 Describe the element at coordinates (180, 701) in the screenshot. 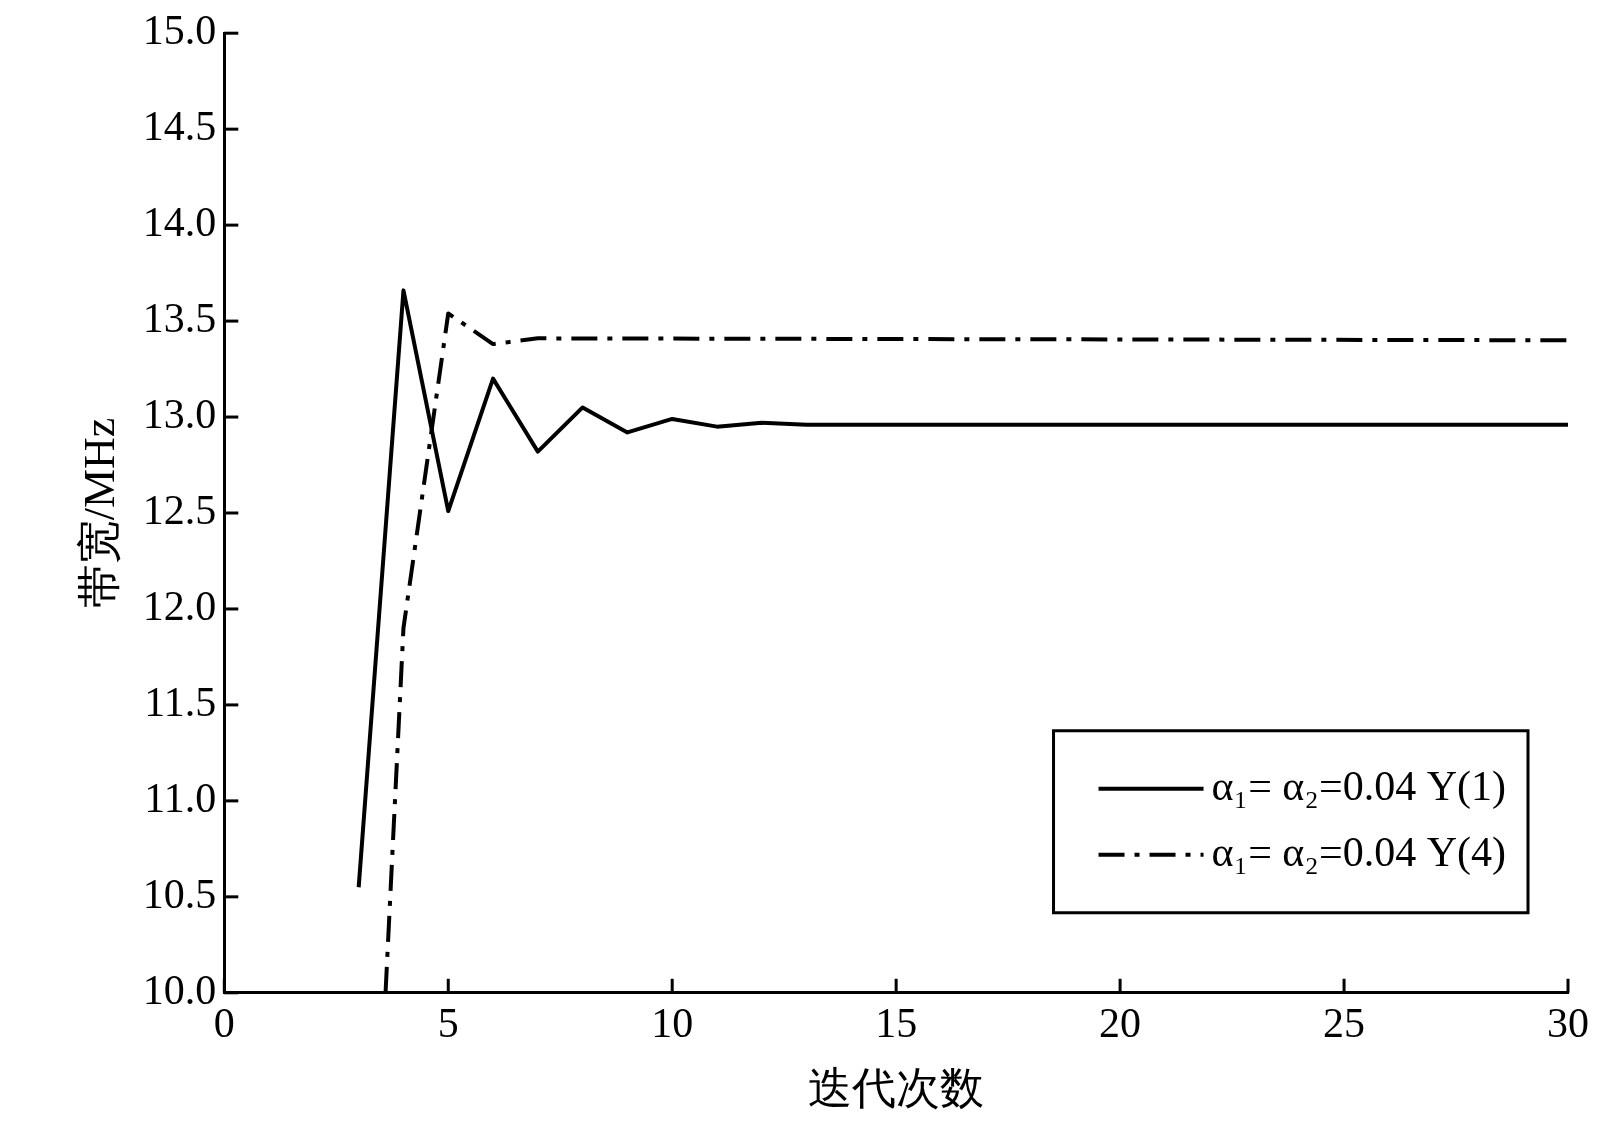

I see `y-tick-label: 11.5` at that location.